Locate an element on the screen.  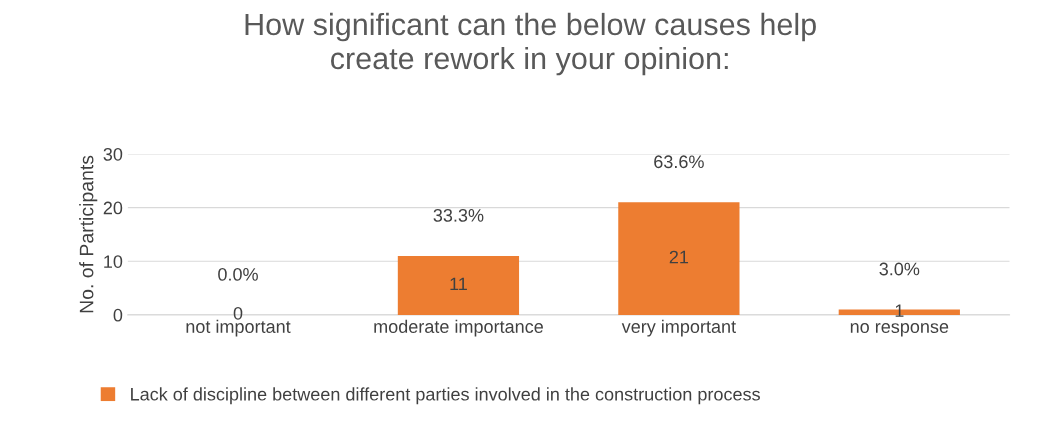
annotation: 63.6% is located at coordinates (679, 162).